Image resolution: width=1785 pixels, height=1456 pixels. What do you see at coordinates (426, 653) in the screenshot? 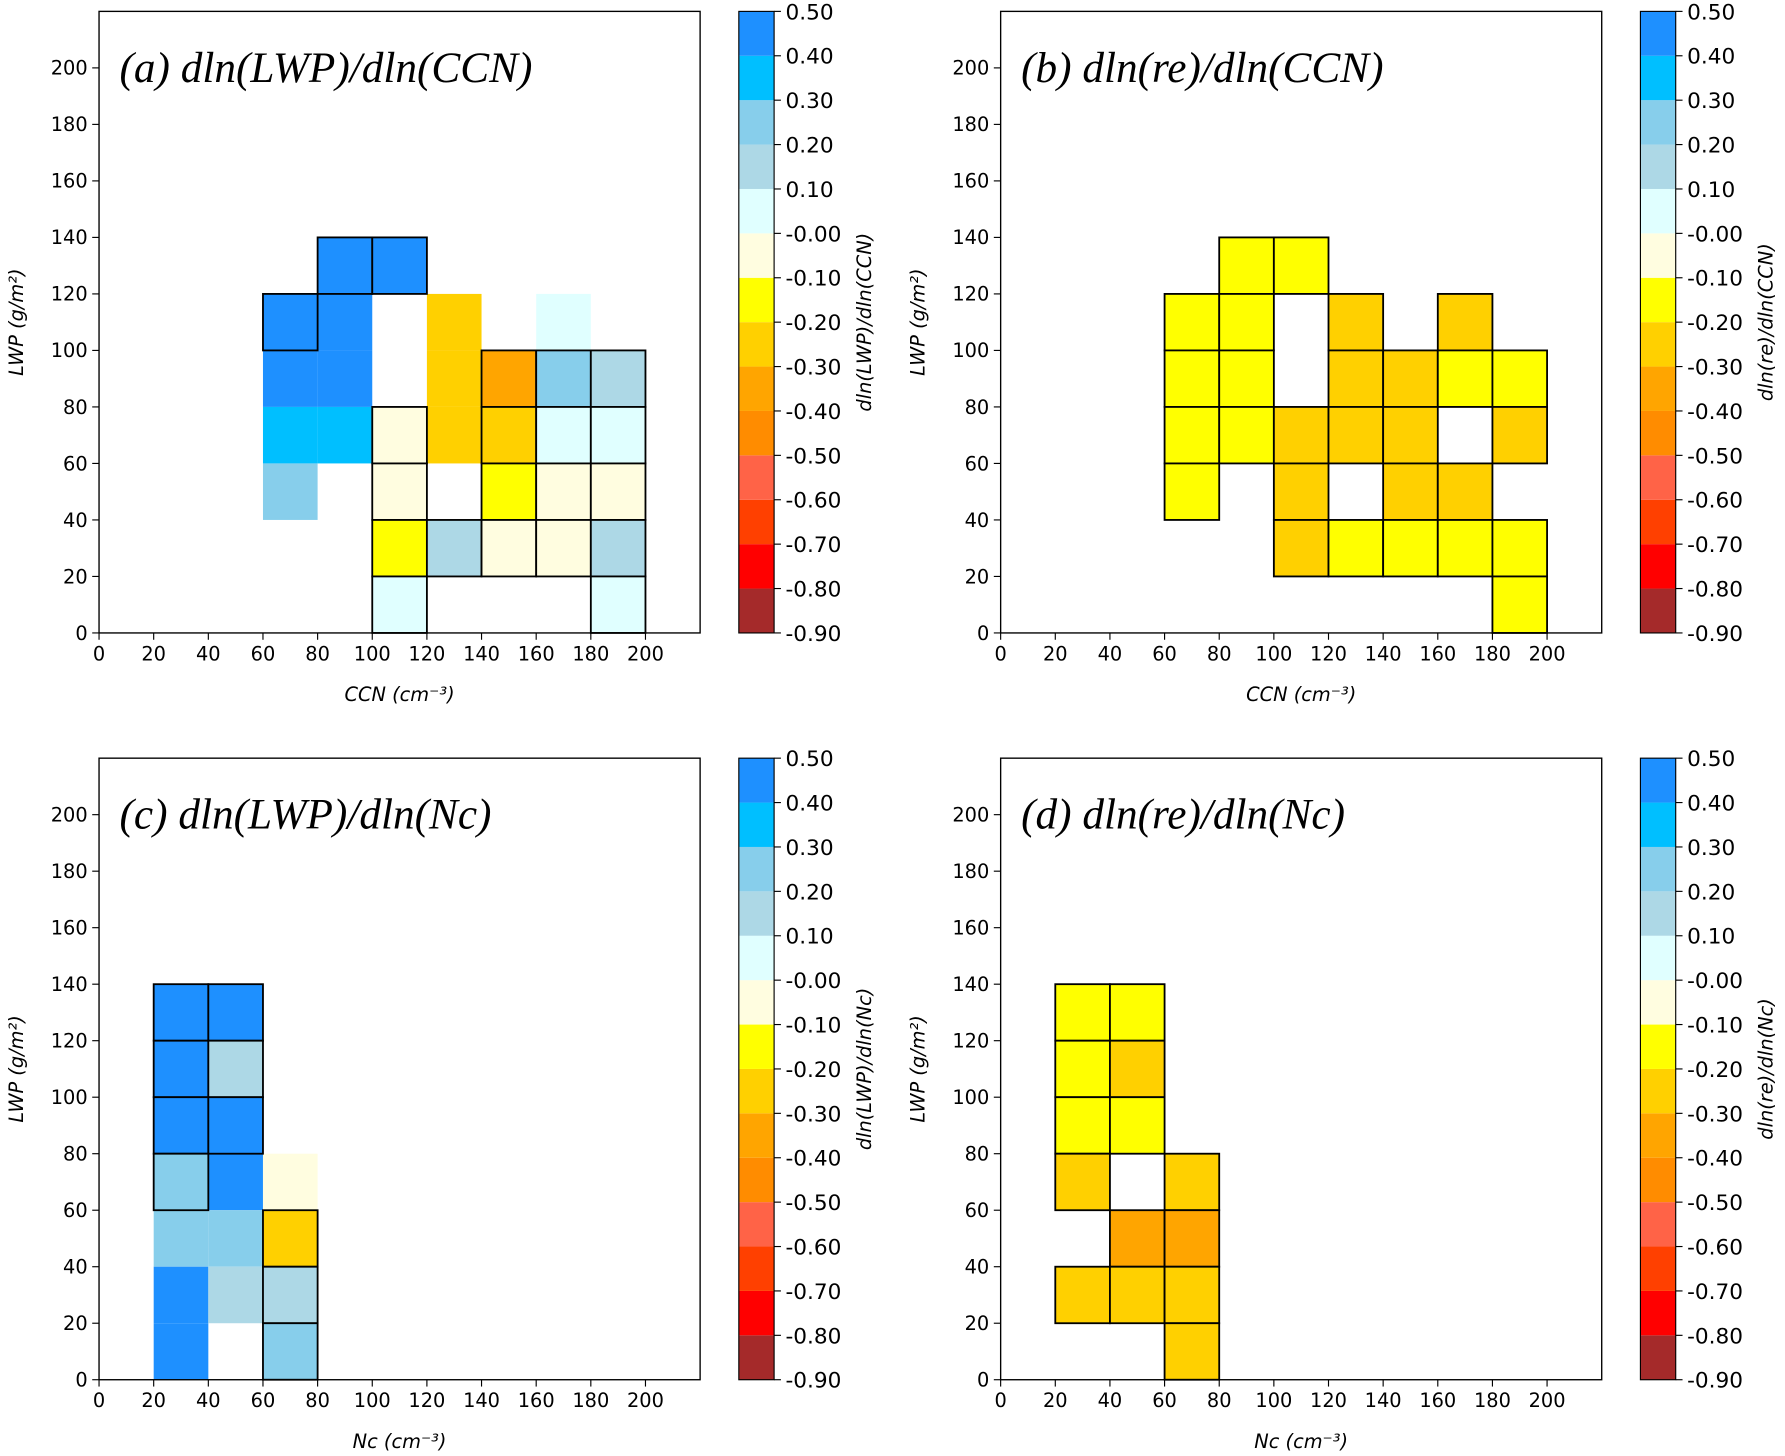
I see `x-tick-label: 120` at bounding box center [426, 653].